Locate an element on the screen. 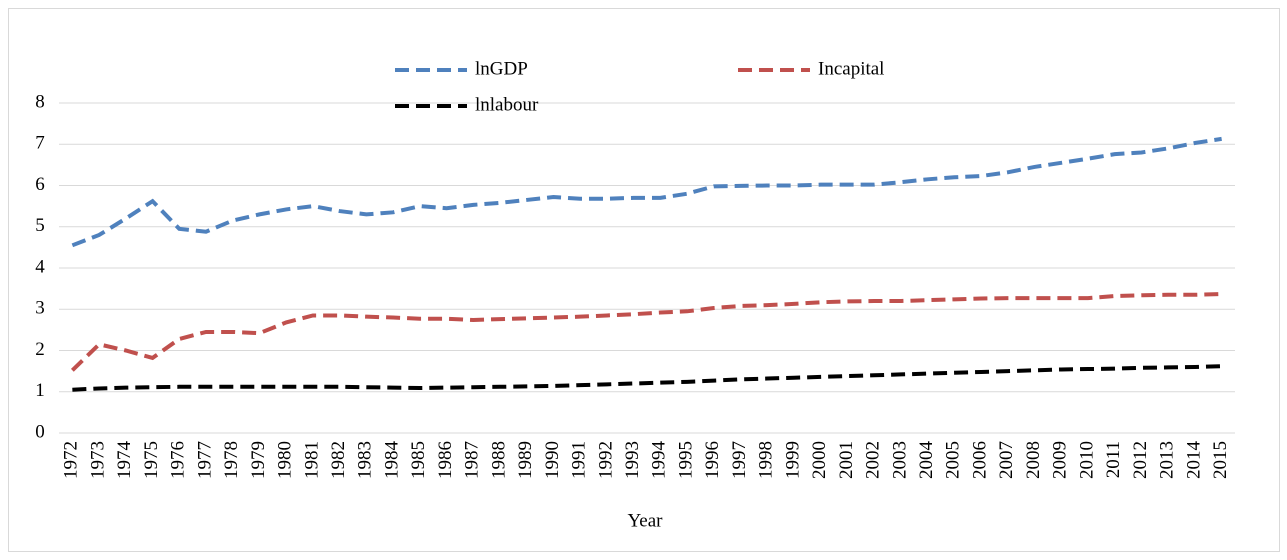  x-tick-label: 1991 is located at coordinates (579, 460).